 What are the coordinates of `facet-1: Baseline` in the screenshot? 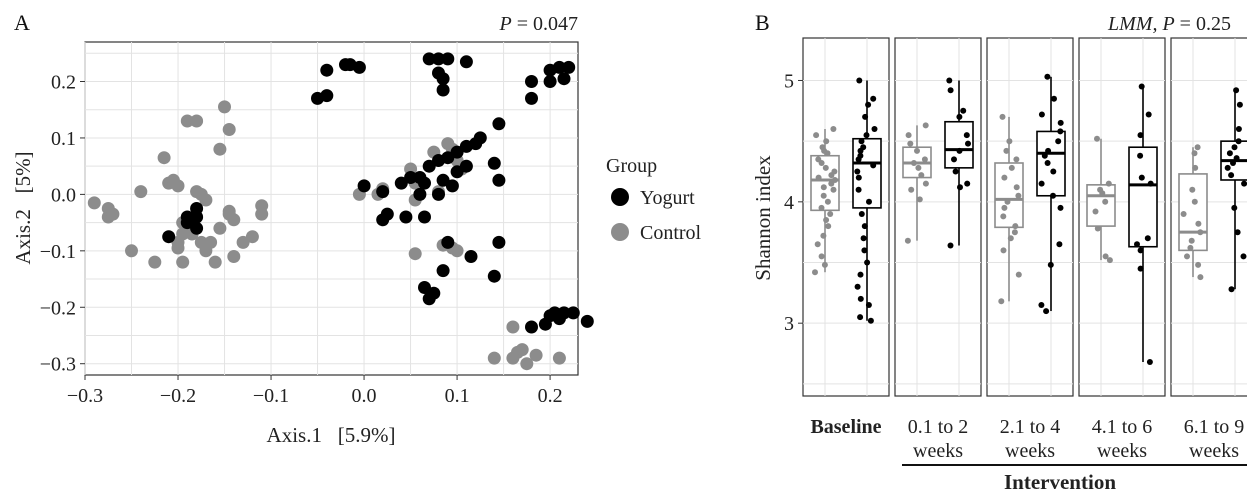 It's located at (846, 237).